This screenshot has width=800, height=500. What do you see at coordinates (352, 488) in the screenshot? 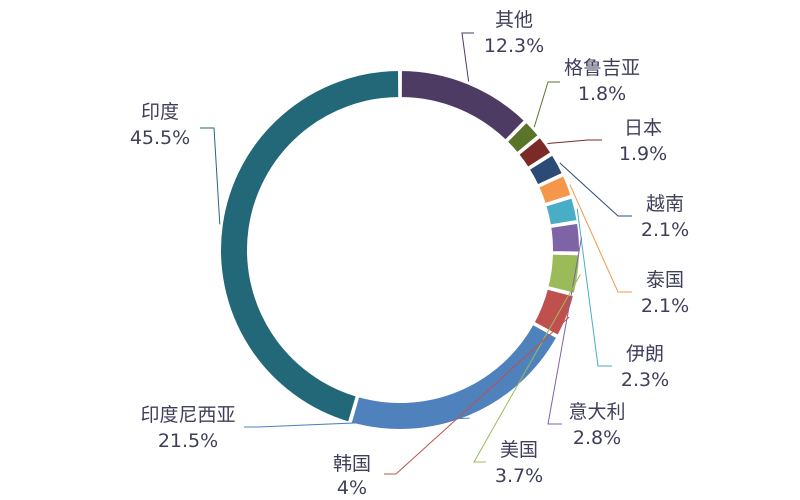
I see `slice-value-8: 4%` at bounding box center [352, 488].